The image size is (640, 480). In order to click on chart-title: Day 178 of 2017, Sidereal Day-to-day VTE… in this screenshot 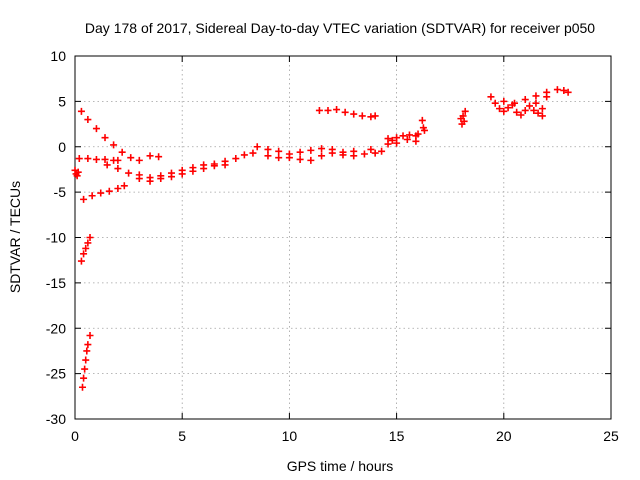, I will do `click(340, 28)`.